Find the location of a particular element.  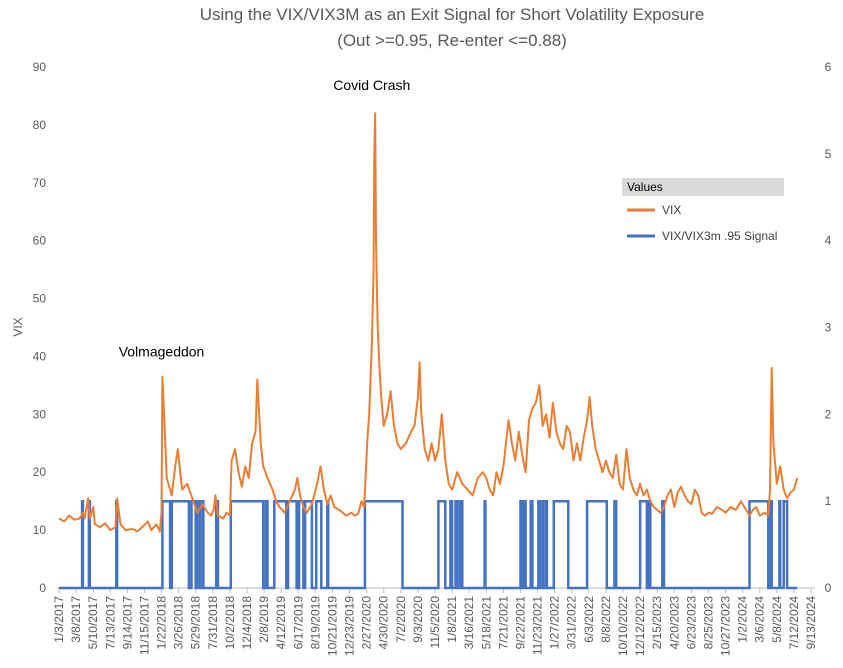

x-tick-label: 8/8/2022 is located at coordinates (606, 619).